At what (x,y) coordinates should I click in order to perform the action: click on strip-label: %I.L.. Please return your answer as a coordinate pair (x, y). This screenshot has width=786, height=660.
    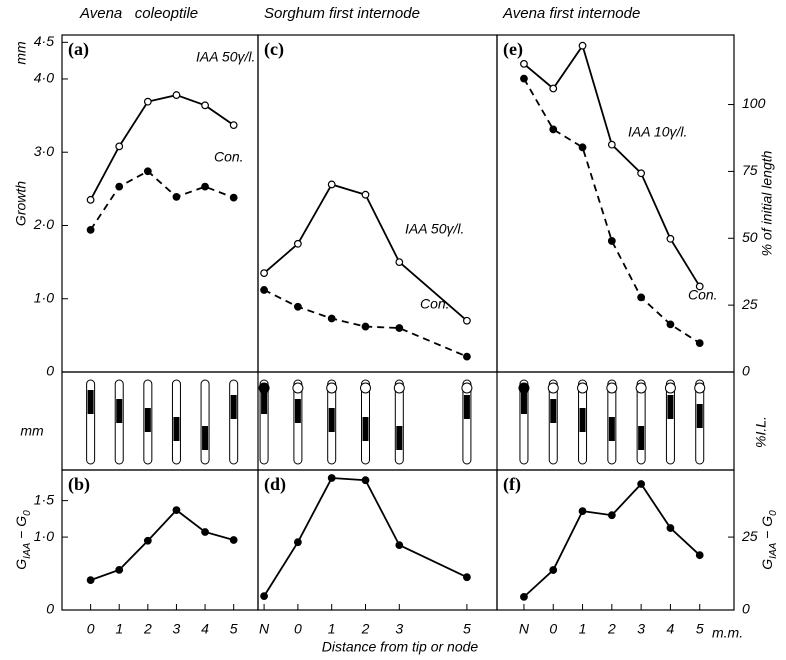
    Looking at the image, I should click on (761, 432).